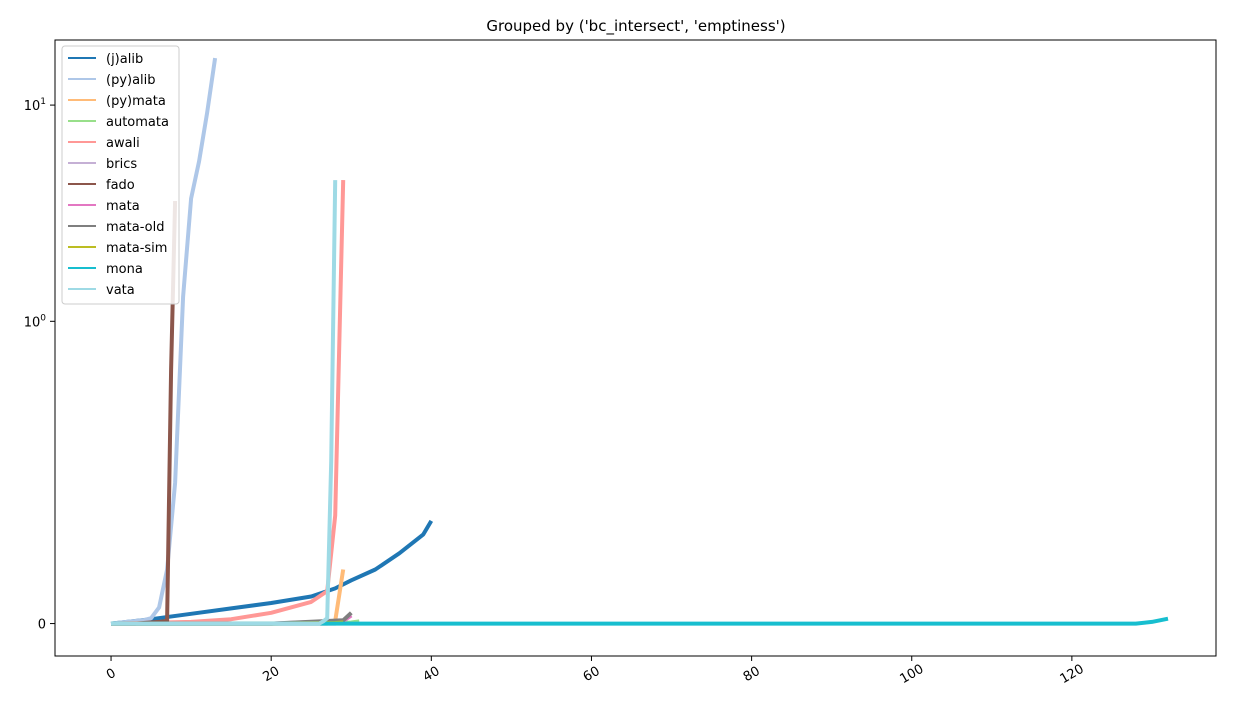 The height and width of the screenshot is (710, 1237). What do you see at coordinates (135, 227) in the screenshot?
I see `legend-label-8: mata-old` at bounding box center [135, 227].